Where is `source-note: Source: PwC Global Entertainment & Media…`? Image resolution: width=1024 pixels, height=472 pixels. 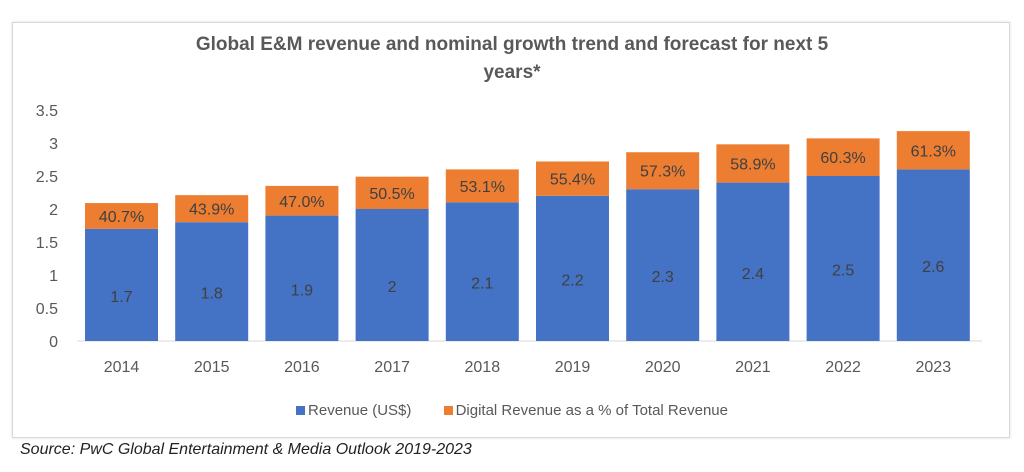
source-note: Source: PwC Global Entertainment & Media… is located at coordinates (246, 449).